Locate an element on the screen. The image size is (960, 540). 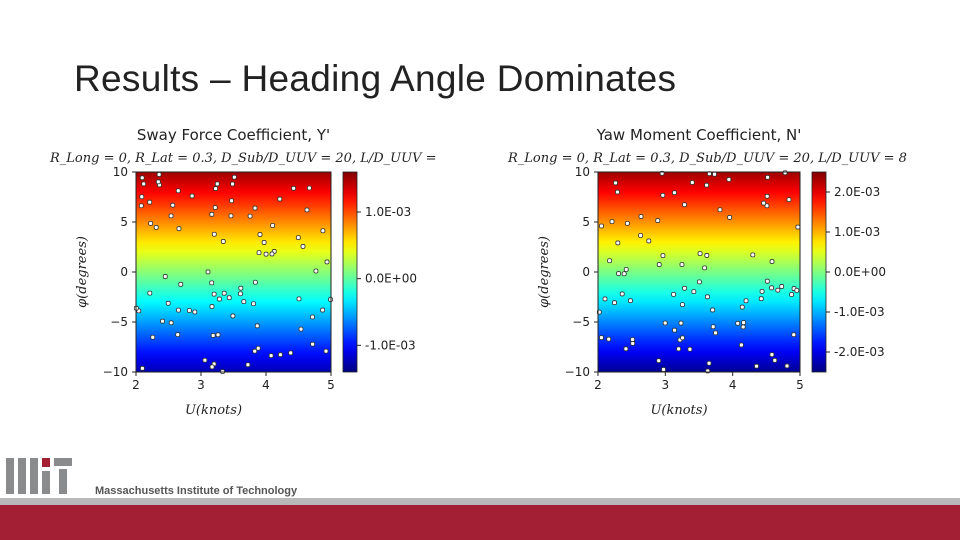
heatmap-field is located at coordinates (233, 272).